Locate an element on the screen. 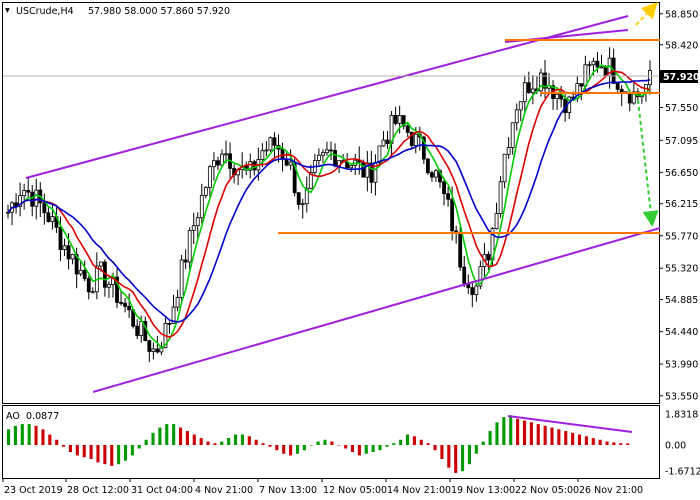 The height and width of the screenshot is (500, 700). time-axis-label: 12 Nov 05:00 is located at coordinates (355, 490).